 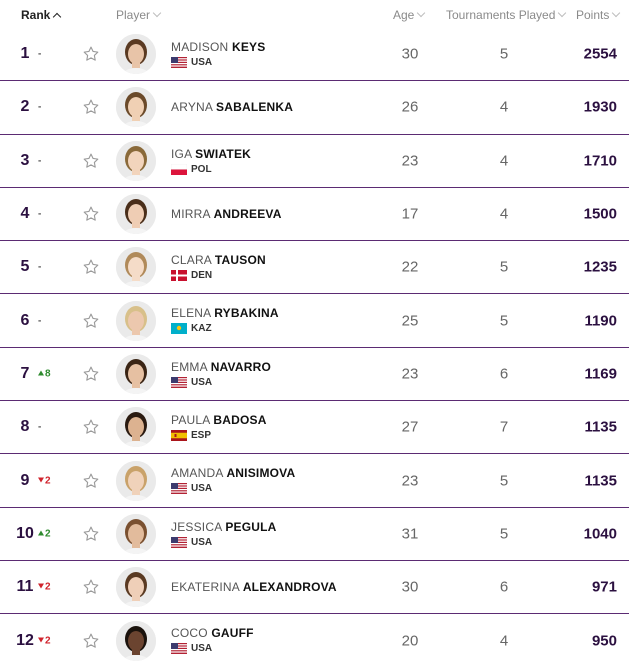 I want to click on rank-change: 8, so click(x=48, y=373).